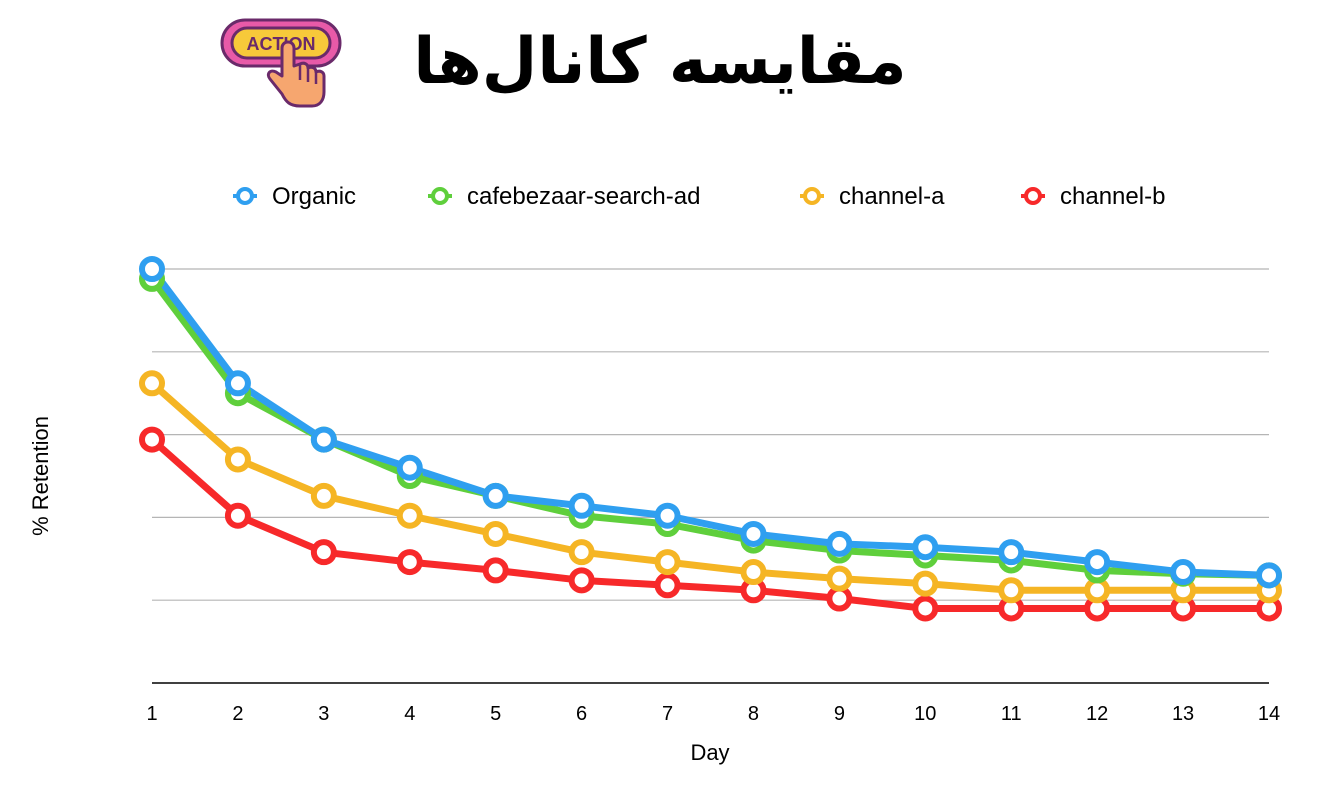 This screenshot has width=1340, height=792. I want to click on x-tick-label: 6, so click(581, 714).